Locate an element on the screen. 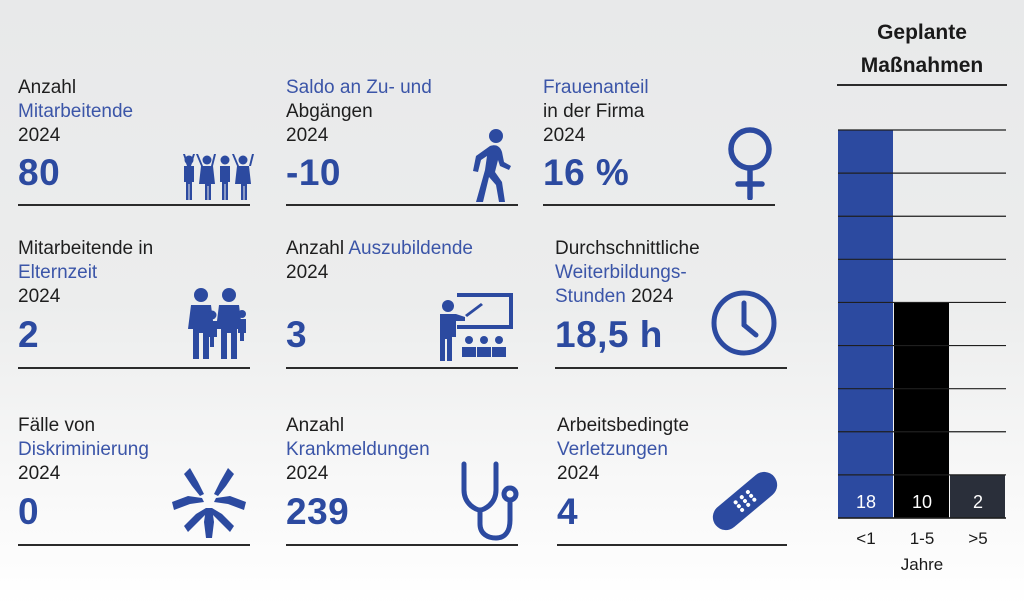 The height and width of the screenshot is (607, 1024). stat-card-saldo: Saldo an Zu- und Abgängen 2024 -10 is located at coordinates (402, 142).